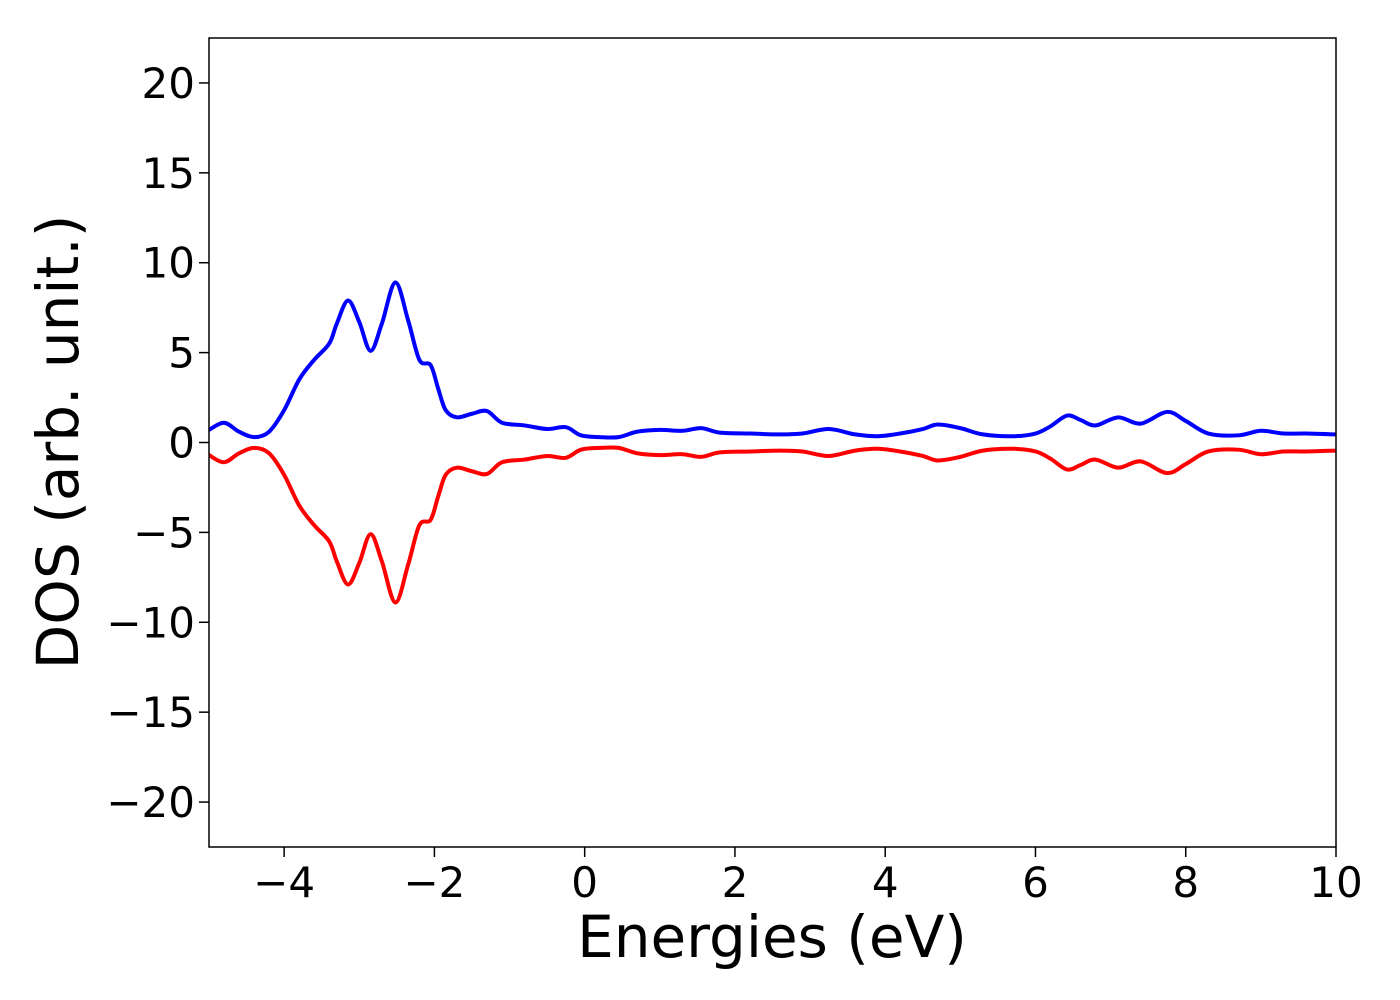 The image size is (1400, 1000). What do you see at coordinates (157, 443) in the screenshot?
I see `y-axis: −20 −15 −10 −5 0 5 10 15 20` at bounding box center [157, 443].